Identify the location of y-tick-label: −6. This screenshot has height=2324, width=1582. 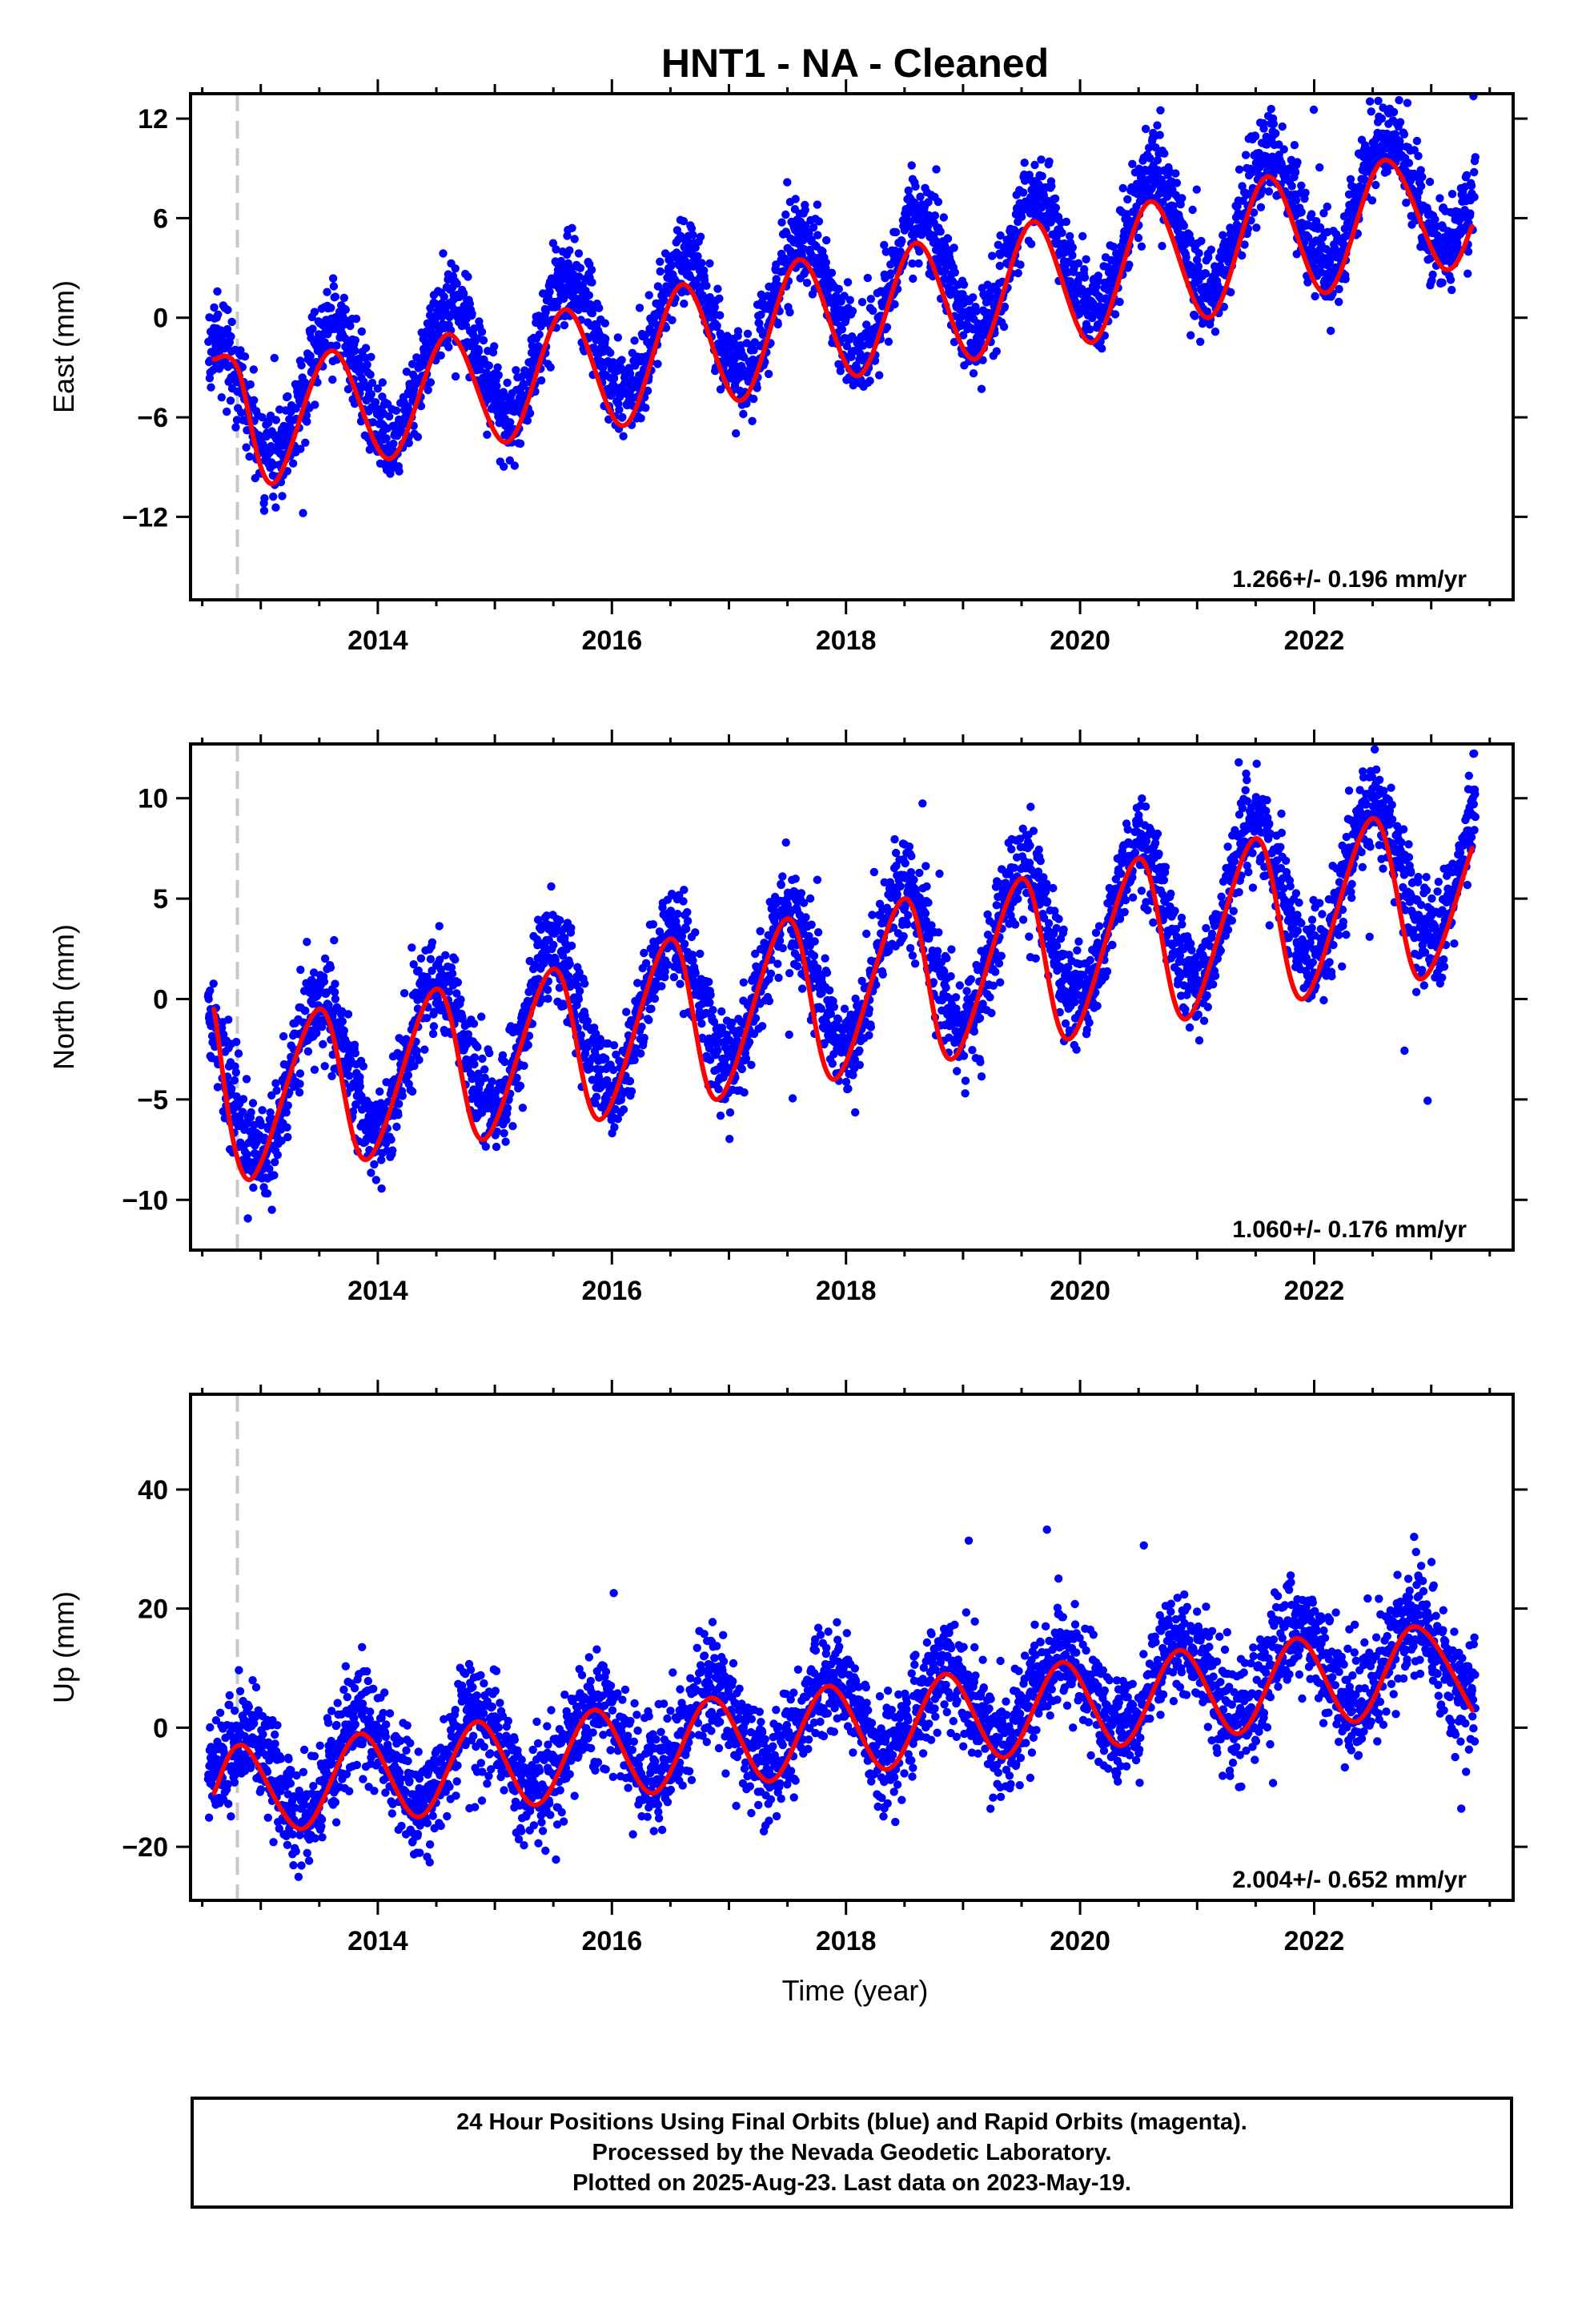
(152, 418).